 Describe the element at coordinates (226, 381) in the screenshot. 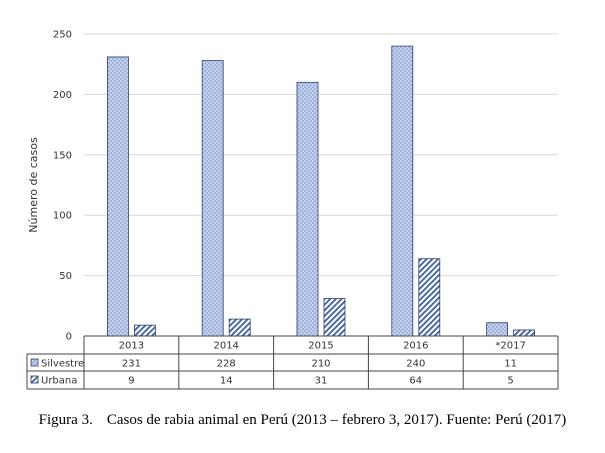

I see `data-cell-urbana: 14` at that location.